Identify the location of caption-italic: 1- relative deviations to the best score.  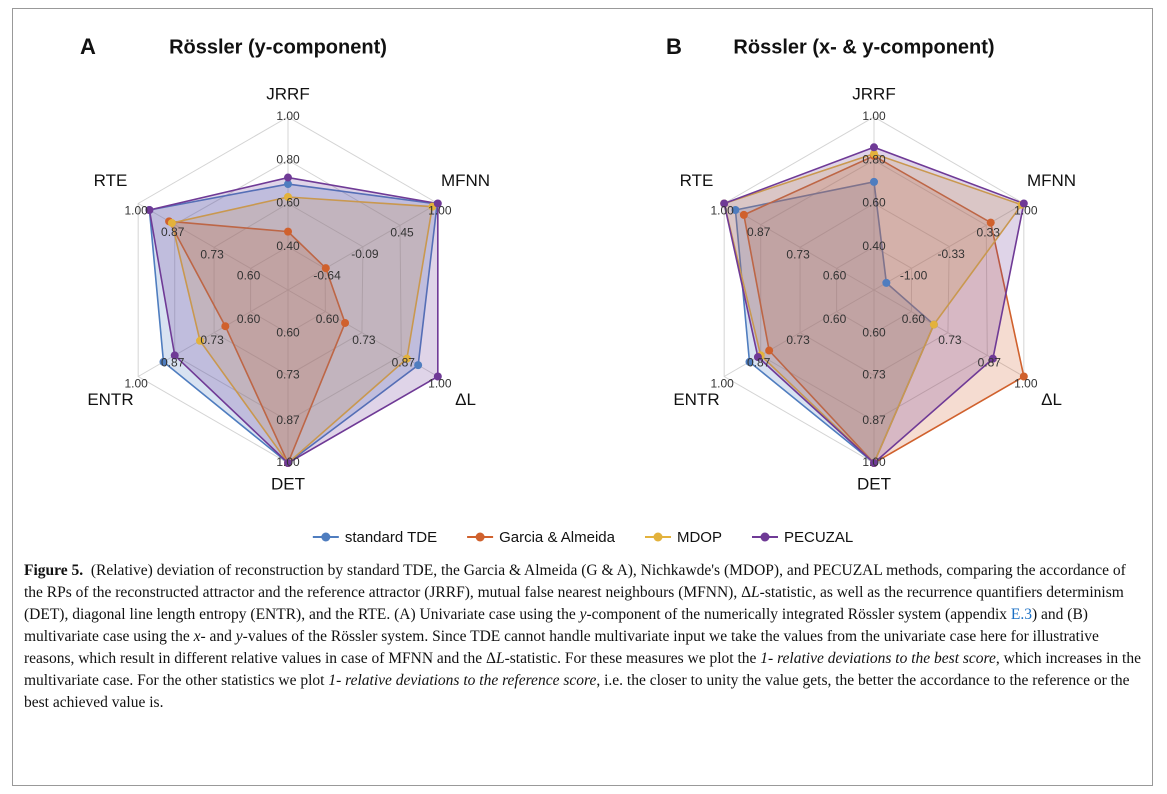
(878, 658).